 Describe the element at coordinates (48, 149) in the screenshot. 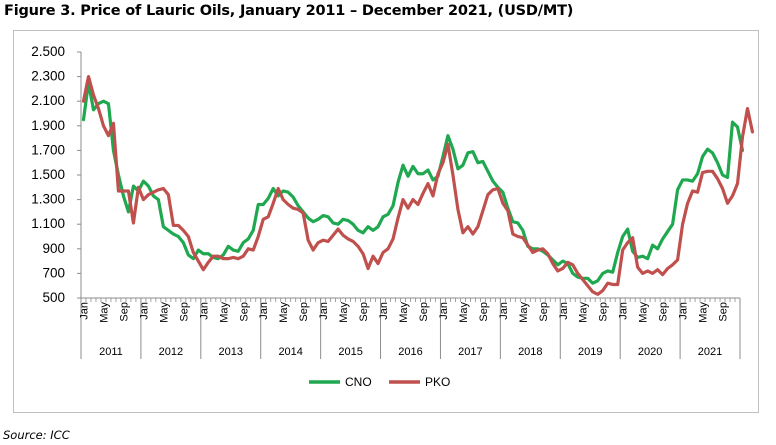

I see `y-tick-label: 1.700` at that location.